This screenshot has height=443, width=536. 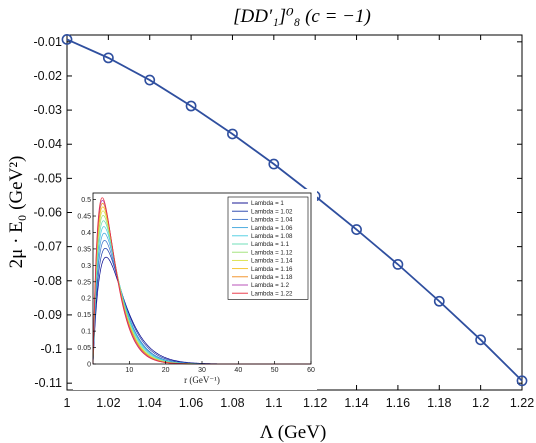 What do you see at coordinates (480, 403) in the screenshot?
I see `x-tick-label: 1.2` at bounding box center [480, 403].